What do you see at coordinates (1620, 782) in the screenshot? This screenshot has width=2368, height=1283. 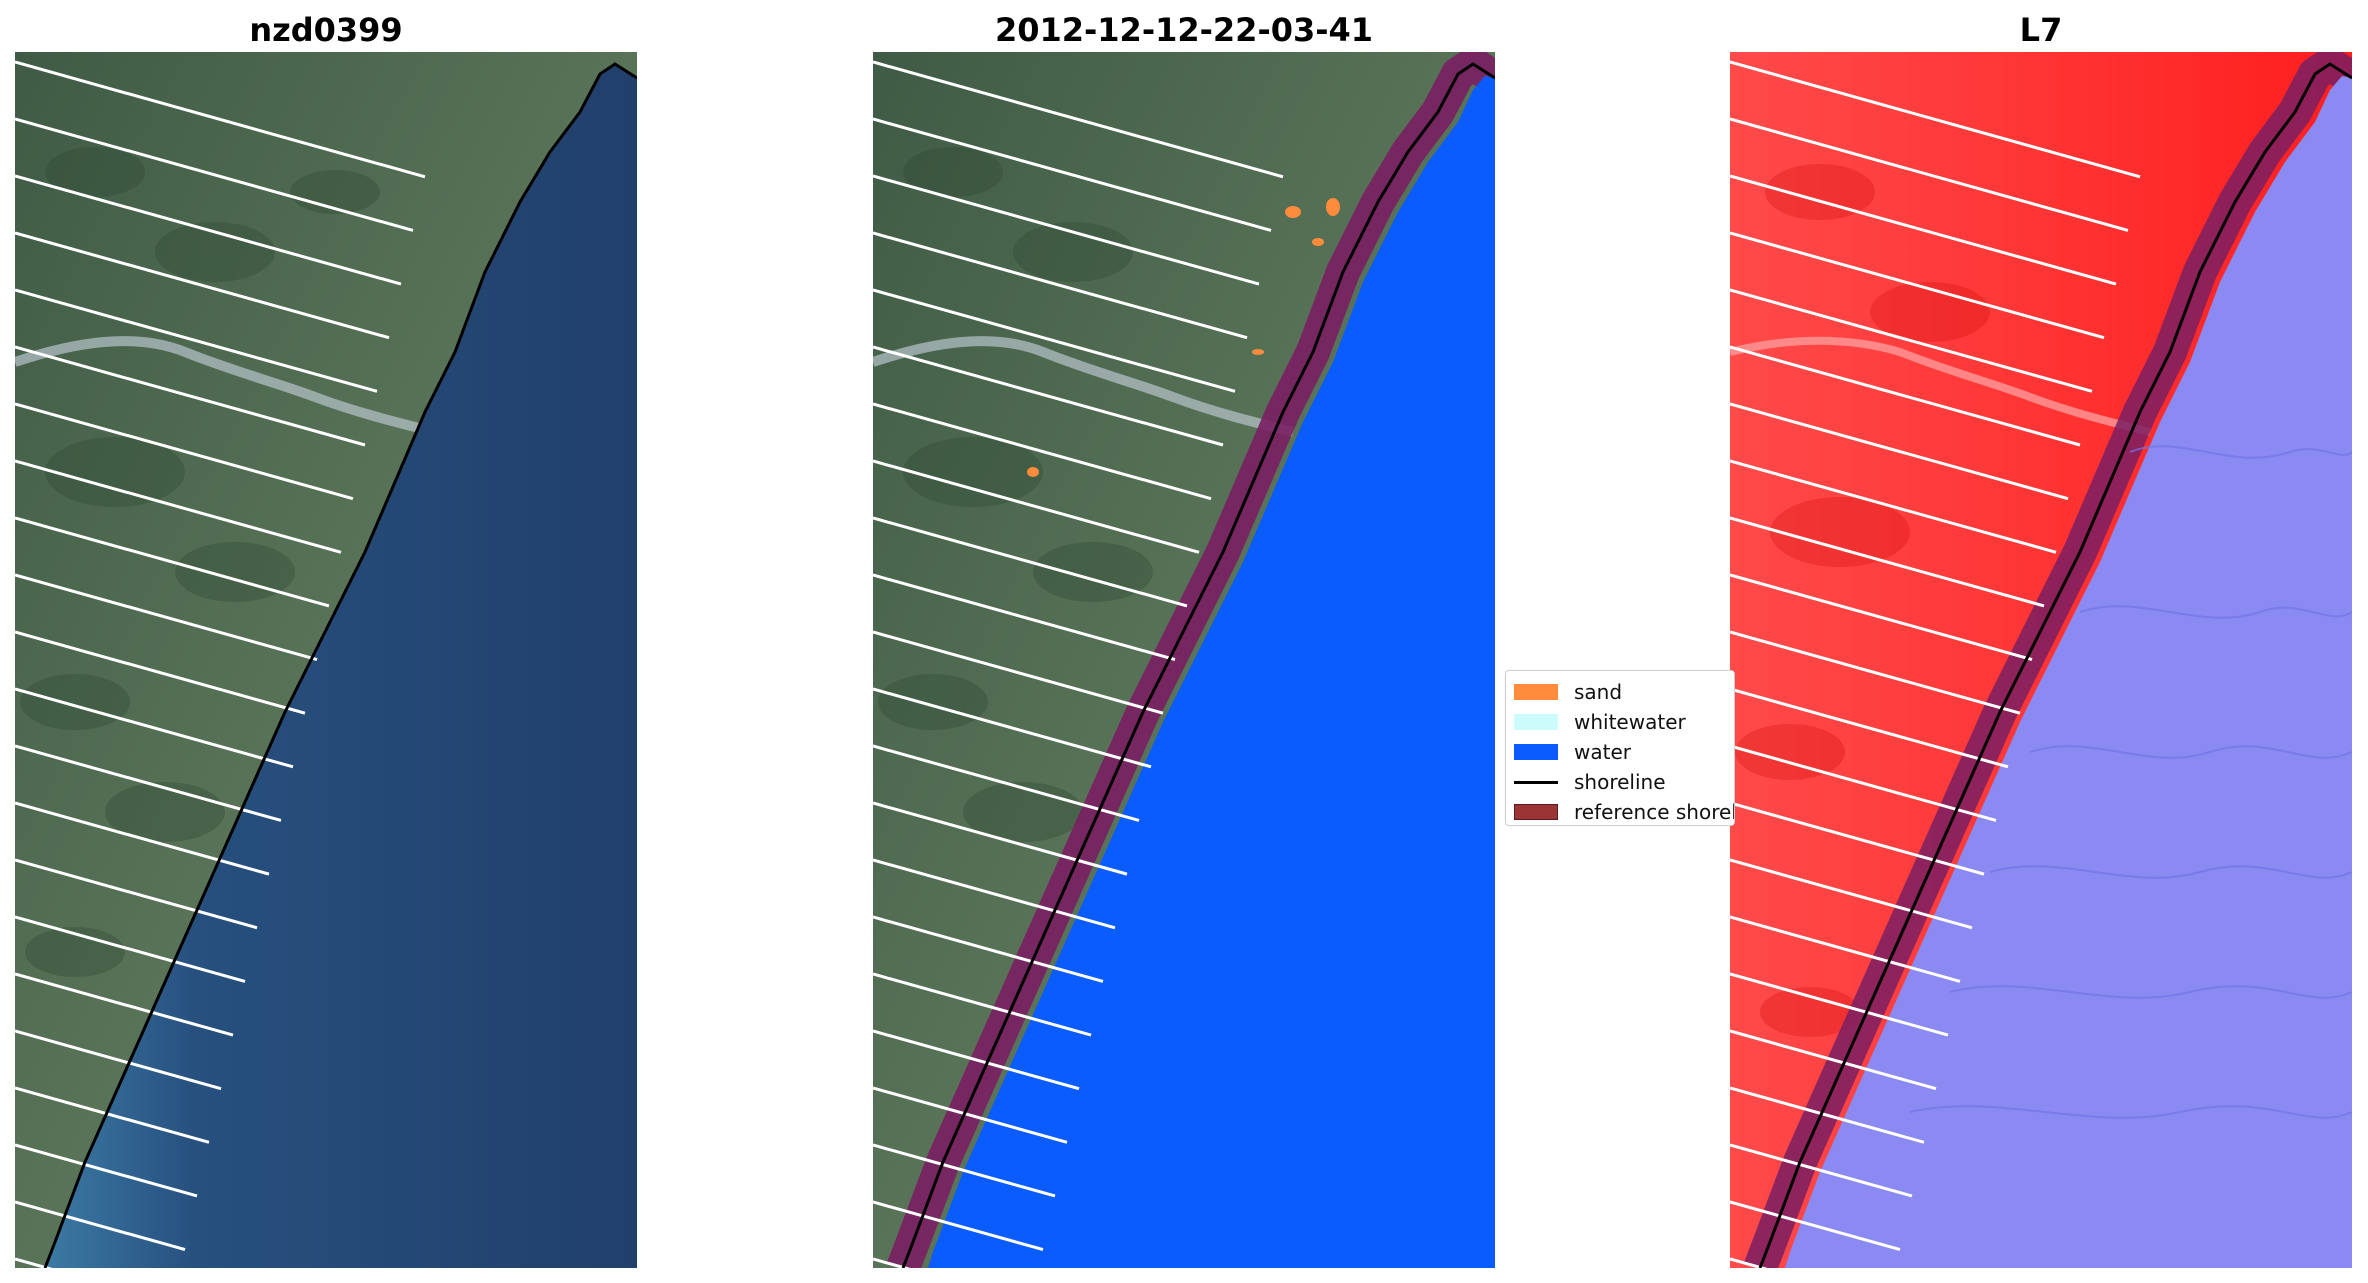 I see `legend-label-shoreline: shoreline` at bounding box center [1620, 782].